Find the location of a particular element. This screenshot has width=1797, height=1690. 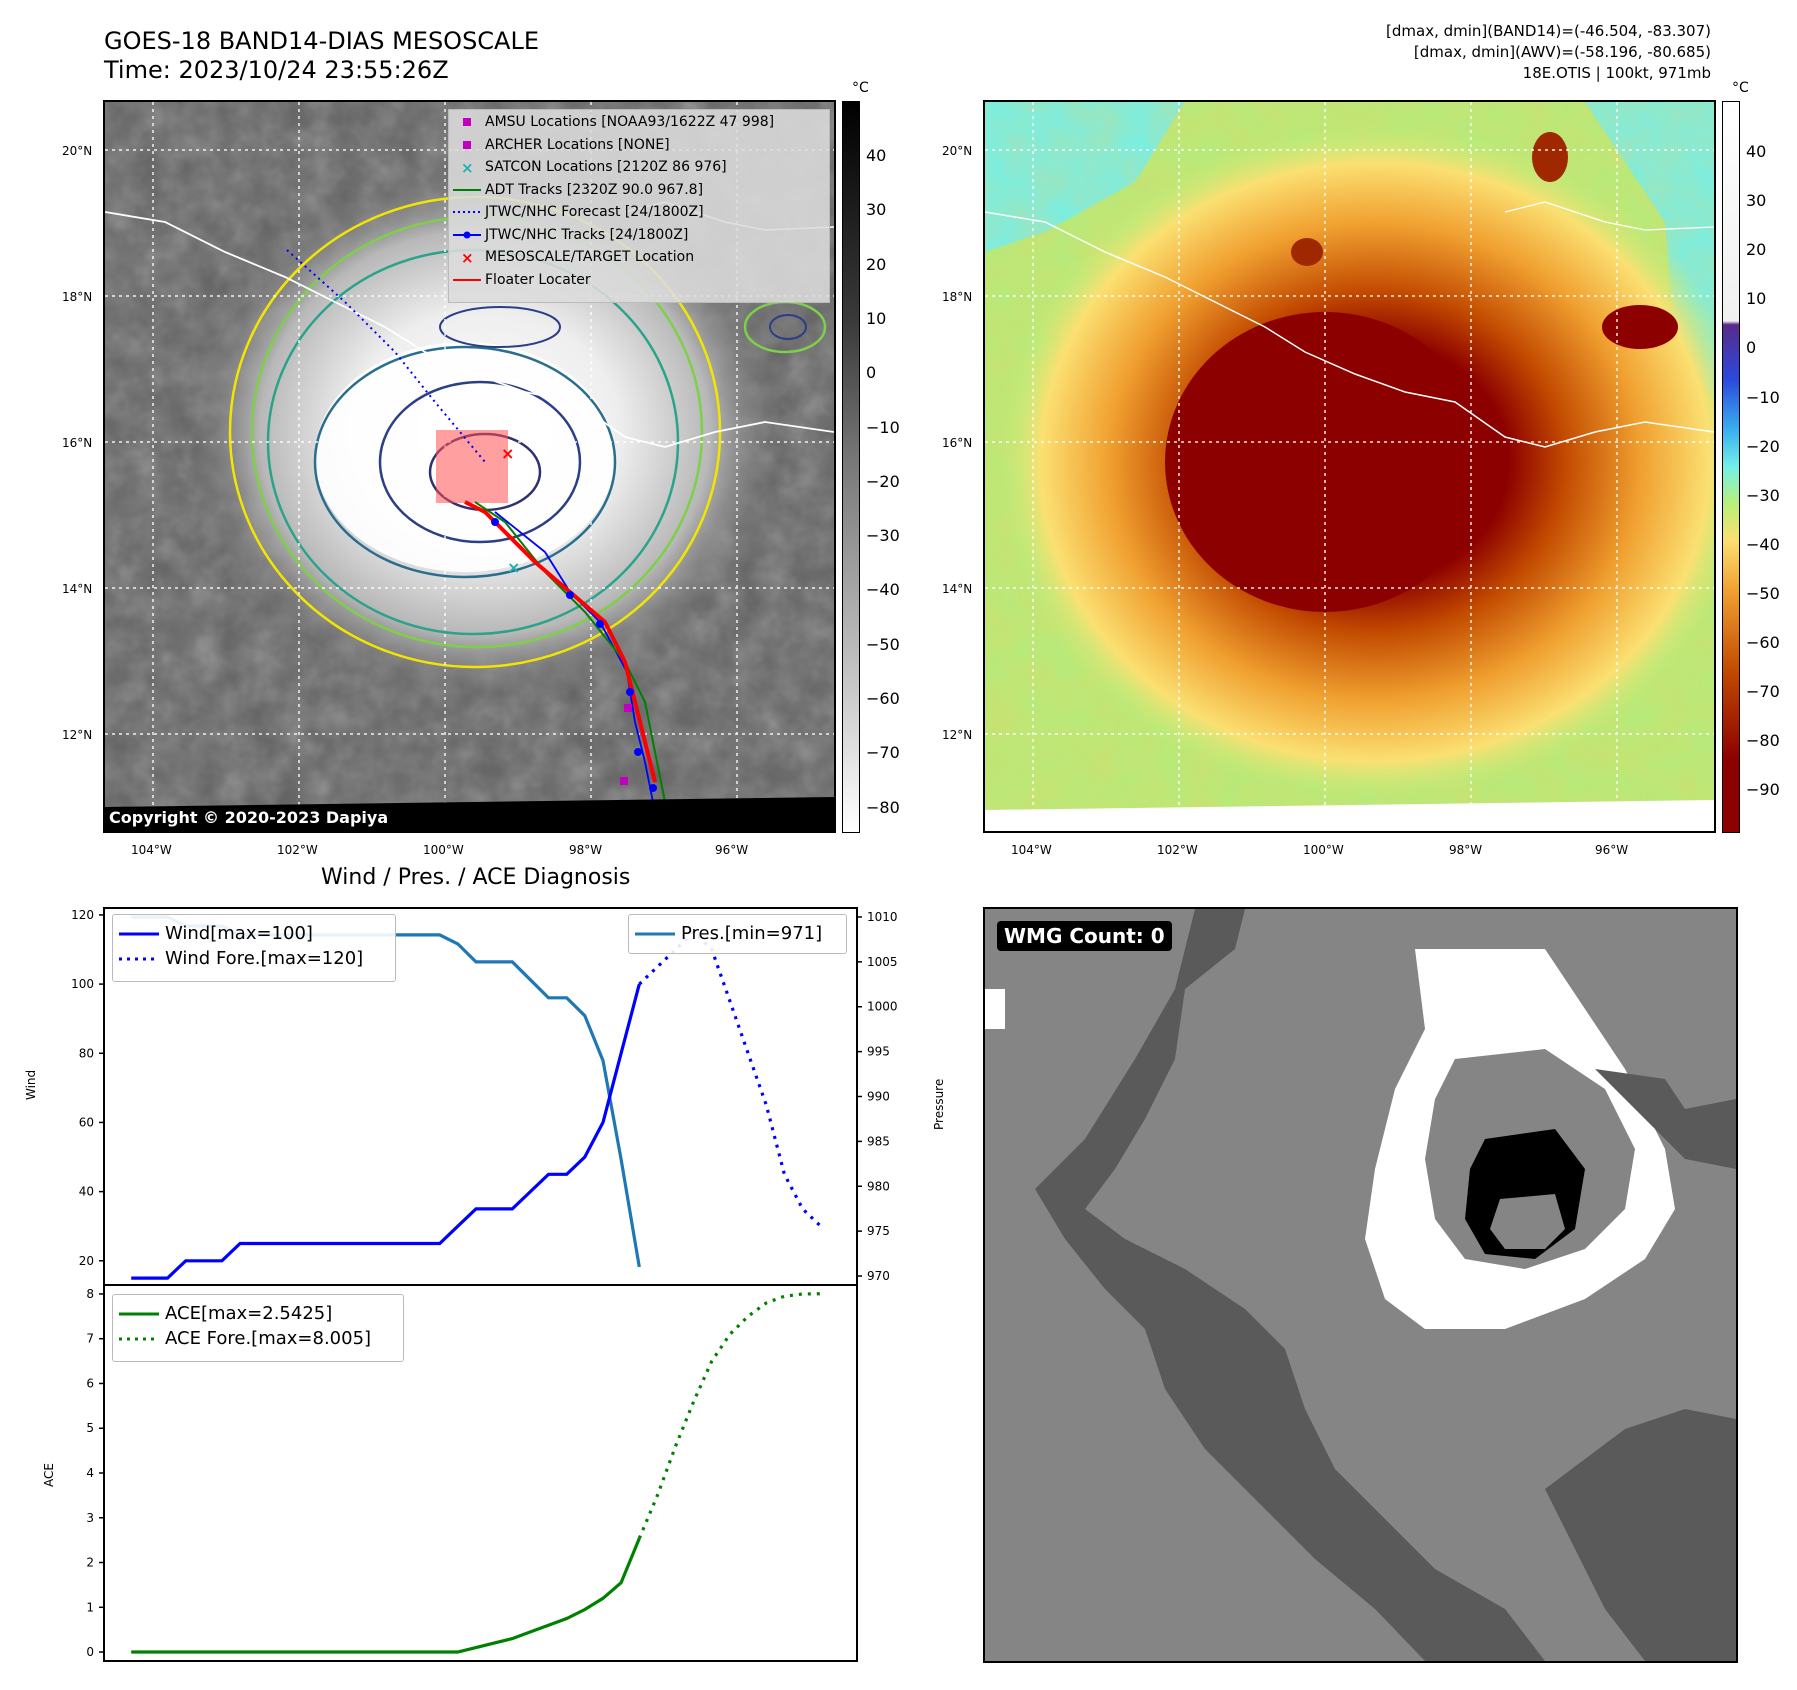

ace-series-line is located at coordinates (386, 1595).